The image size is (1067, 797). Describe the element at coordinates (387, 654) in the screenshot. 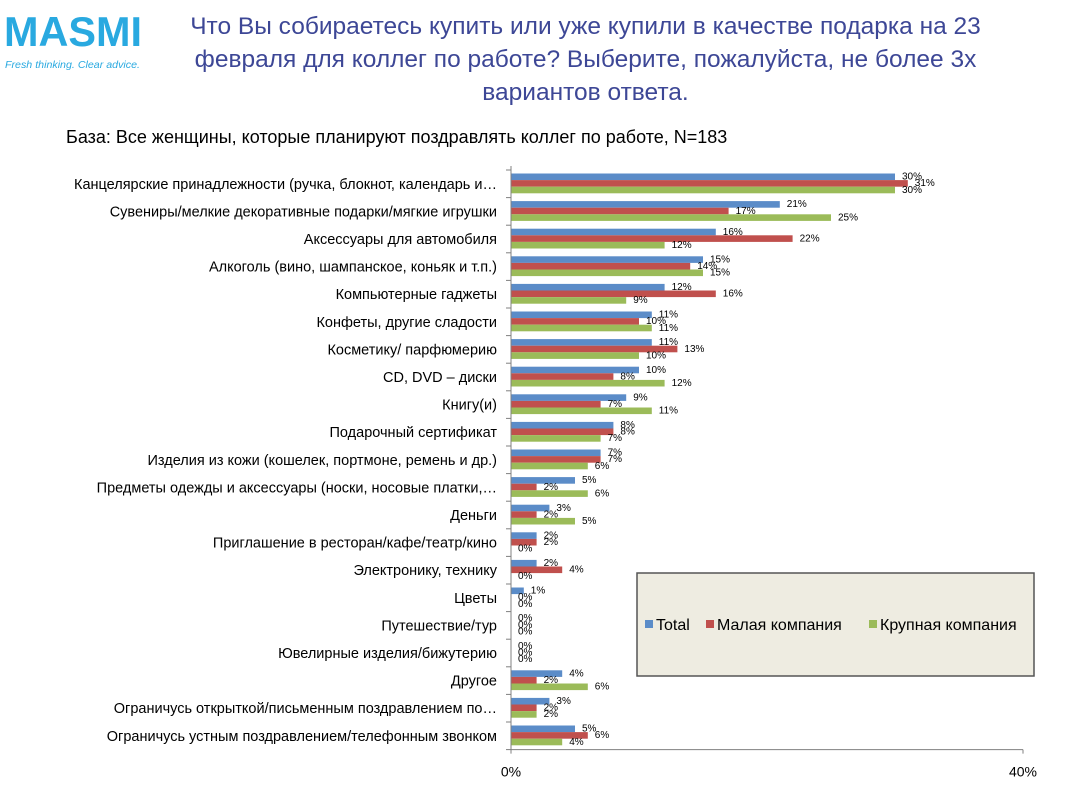

I see `category-label: Ювелирные изделия/бижутерию` at that location.